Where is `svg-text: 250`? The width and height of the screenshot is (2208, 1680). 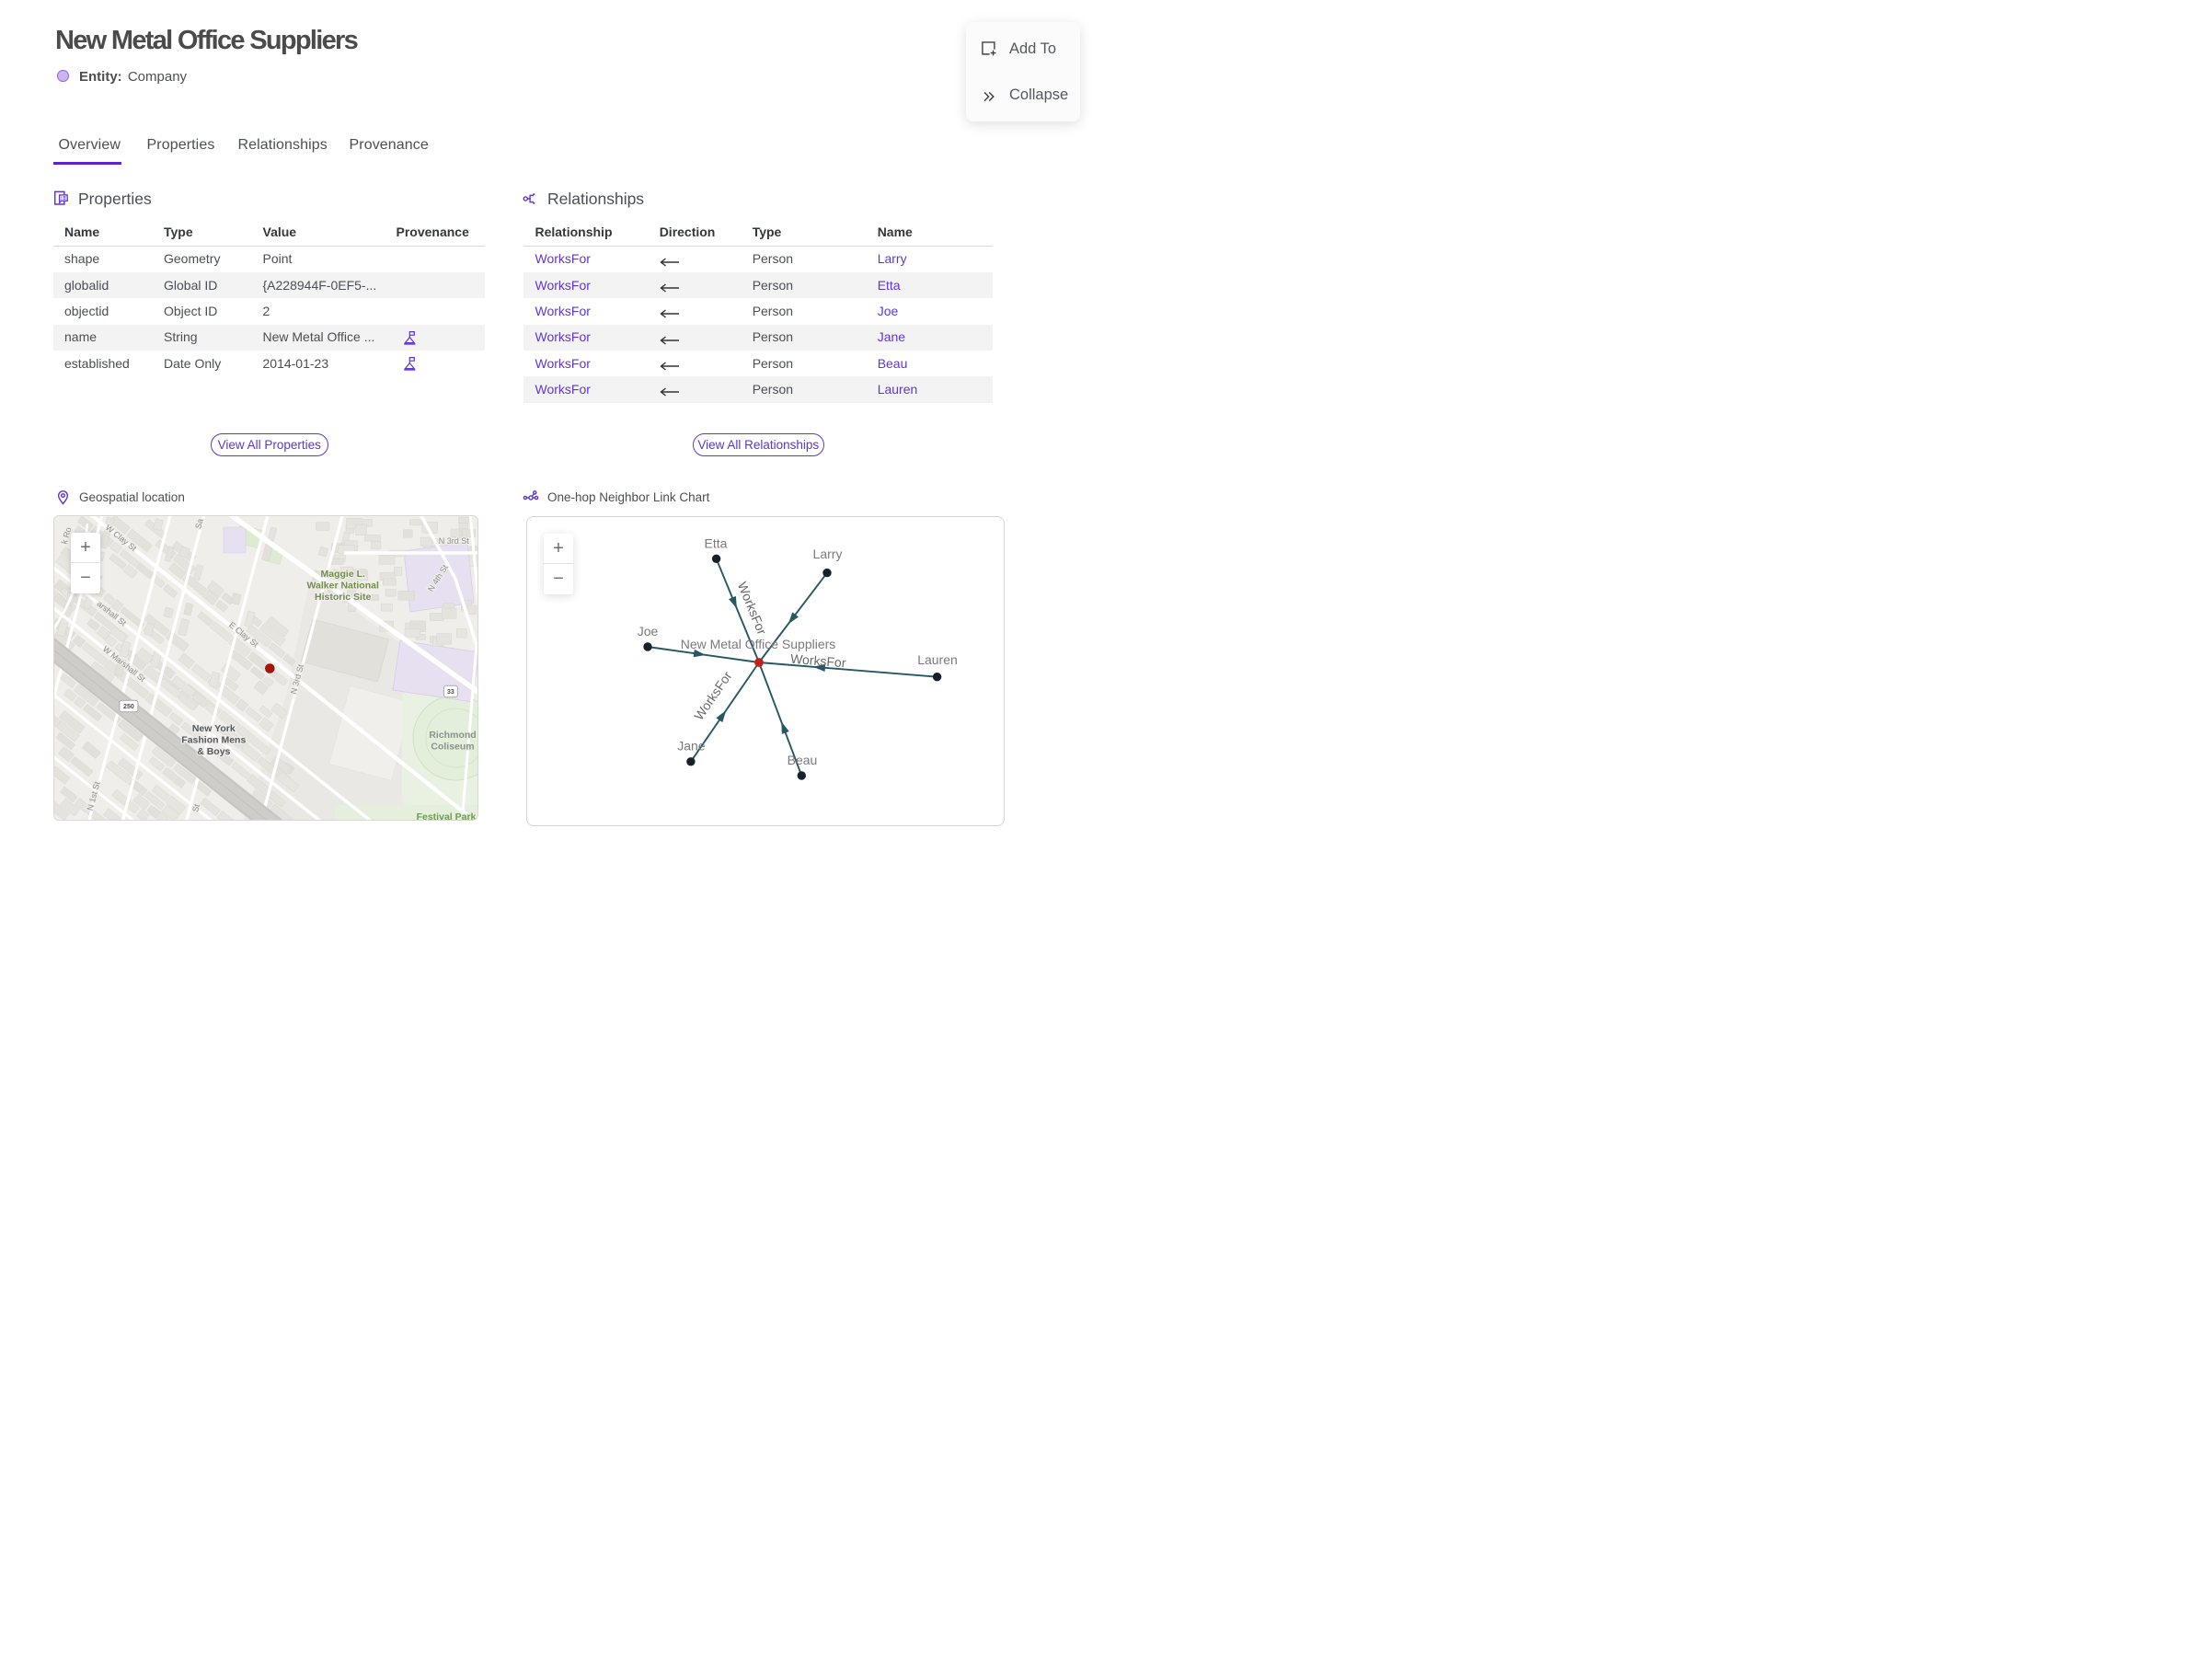
svg-text: 250 is located at coordinates (128, 707).